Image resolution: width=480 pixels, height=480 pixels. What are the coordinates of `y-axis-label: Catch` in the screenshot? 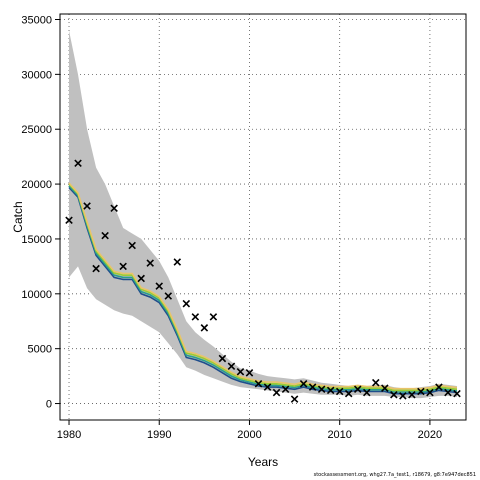 It's located at (18, 216).